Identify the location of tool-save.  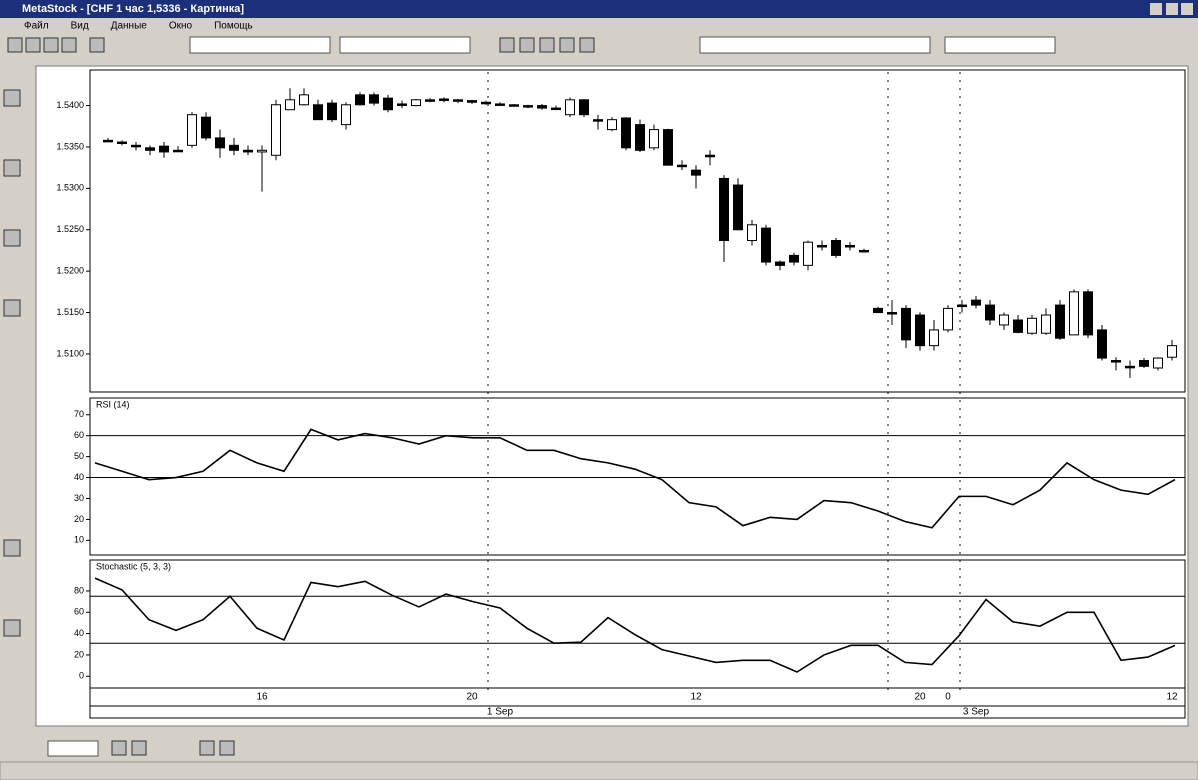
(51, 45).